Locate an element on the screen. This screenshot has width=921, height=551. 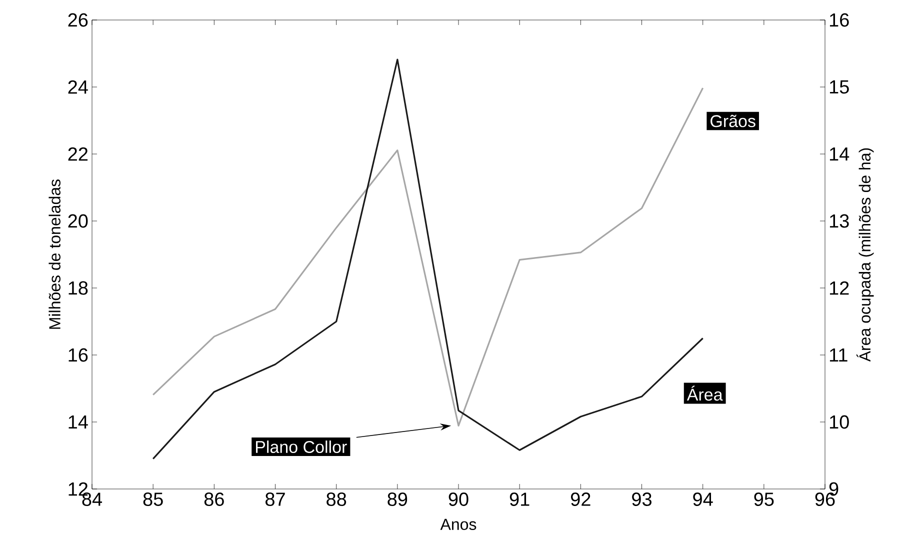
y2-axis-title: Área ocupada (milhões de ha) is located at coordinates (865, 255).